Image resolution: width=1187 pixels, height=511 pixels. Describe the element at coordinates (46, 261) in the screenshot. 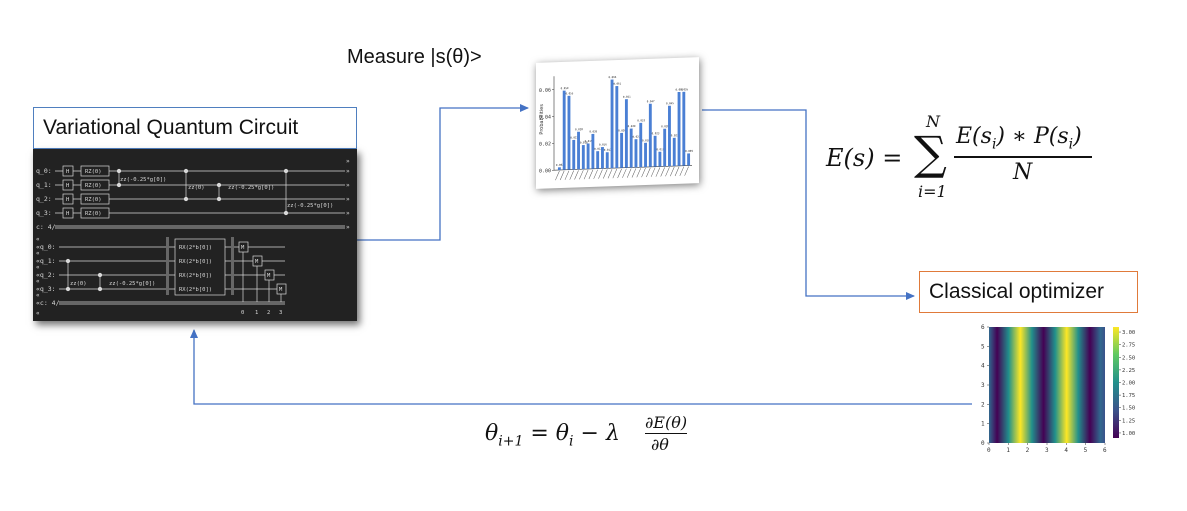

I see `circuit-label: «q_1:` at that location.